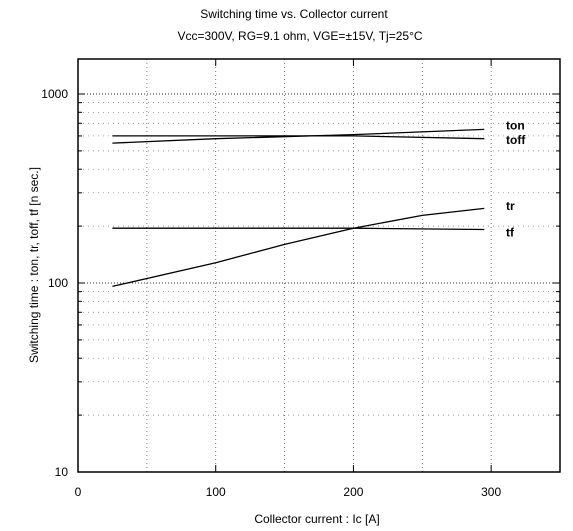  What do you see at coordinates (353, 492) in the screenshot?
I see `x-tick-label: 200` at bounding box center [353, 492].